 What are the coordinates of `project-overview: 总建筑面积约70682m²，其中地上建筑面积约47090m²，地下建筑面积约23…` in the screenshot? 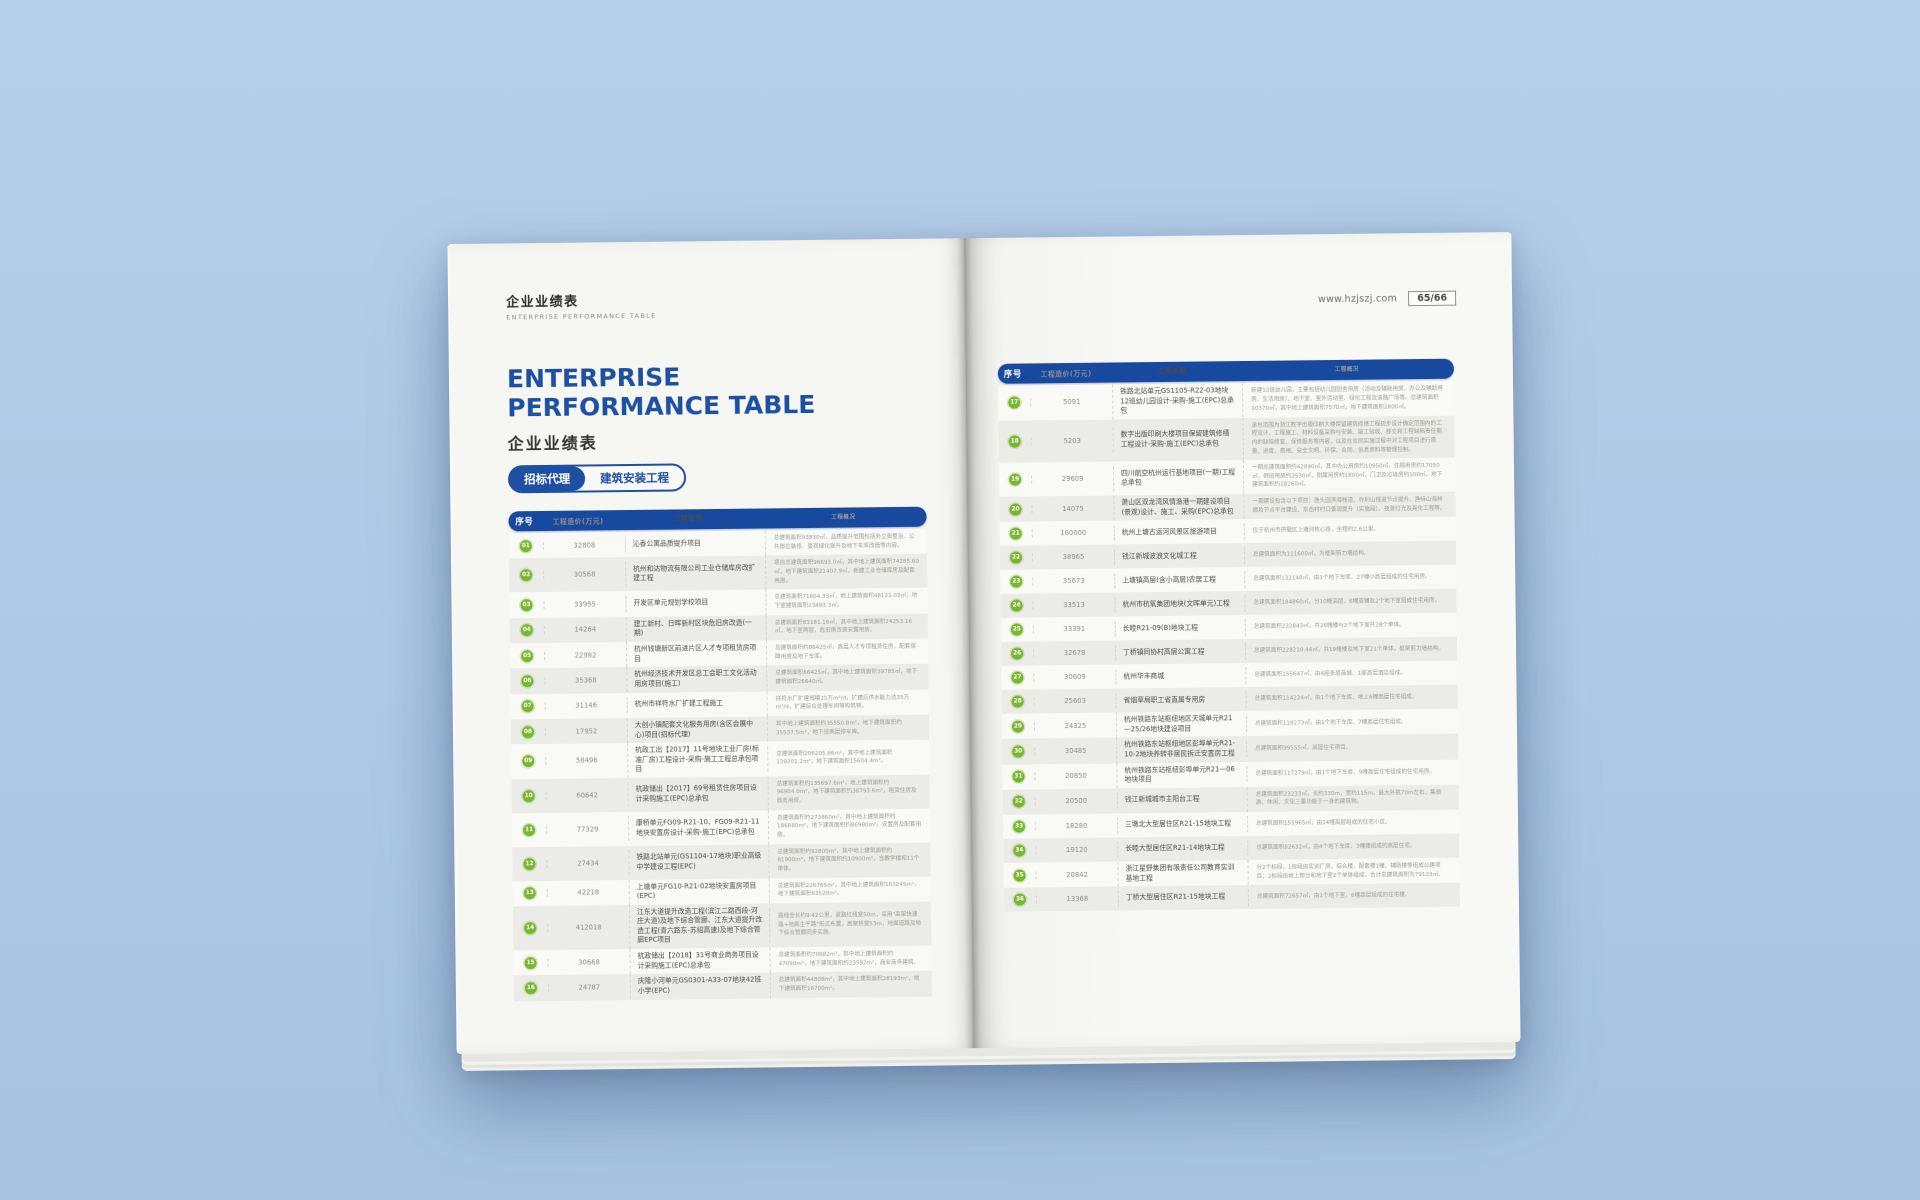 It's located at (850, 959).